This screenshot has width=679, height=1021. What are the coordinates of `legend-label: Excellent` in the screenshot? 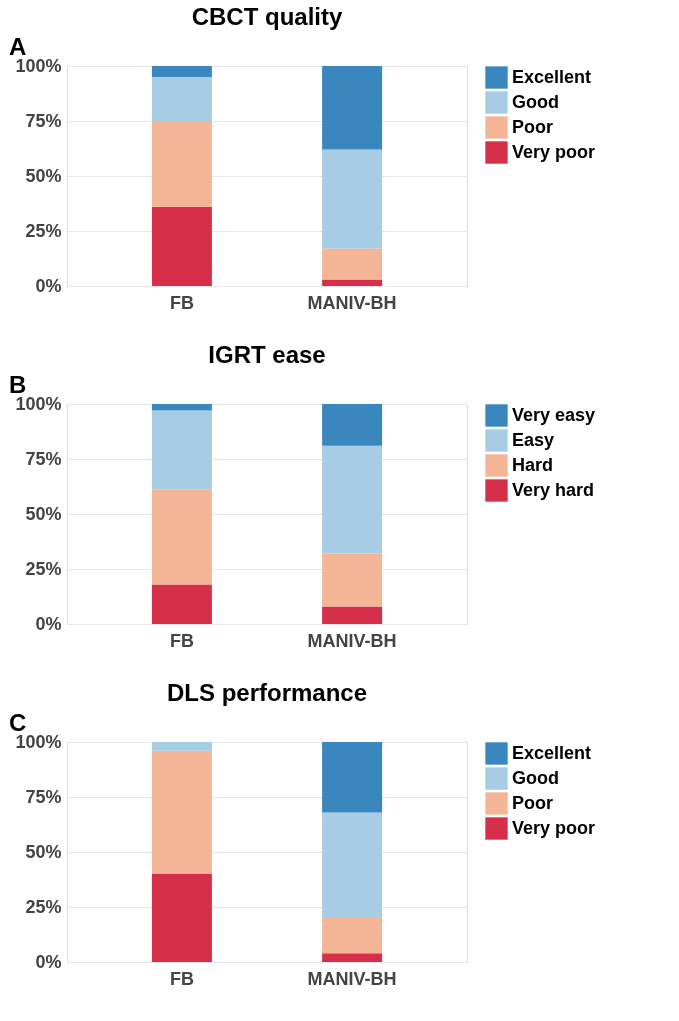 It's located at (552, 76).